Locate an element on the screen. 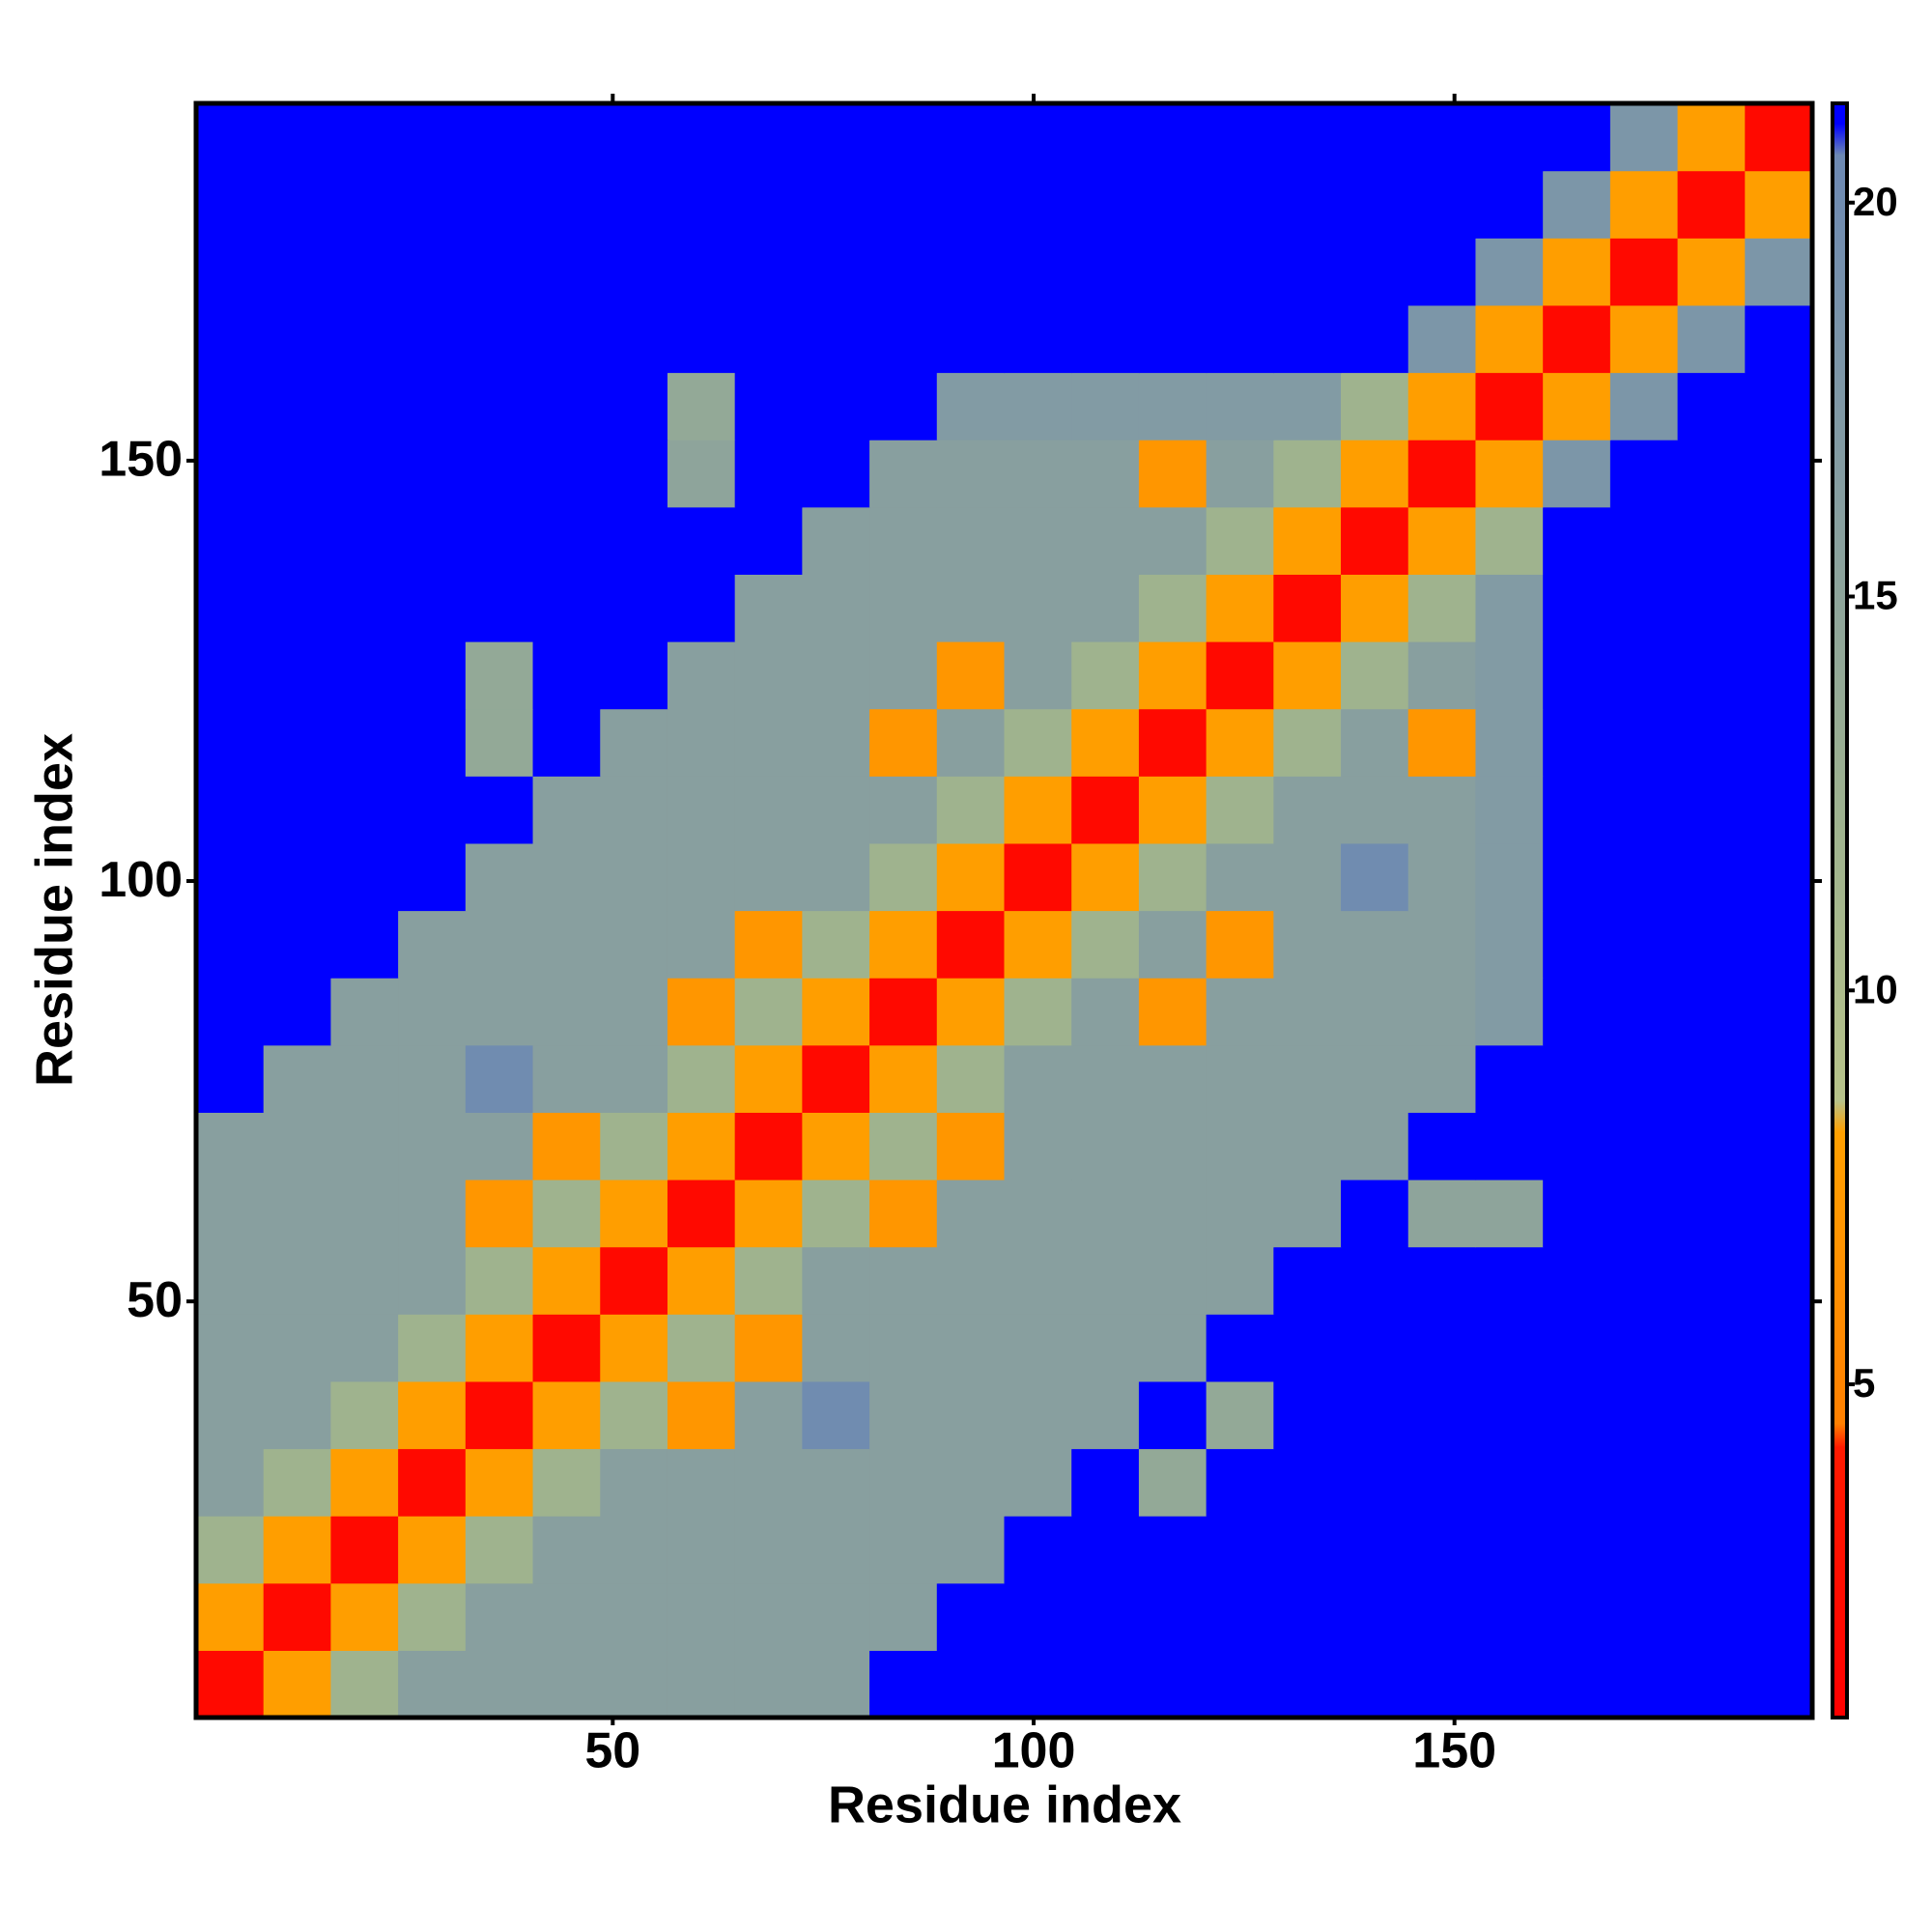 The width and height of the screenshot is (1932, 1932). y-axis-title: Residue index is located at coordinates (54, 910).